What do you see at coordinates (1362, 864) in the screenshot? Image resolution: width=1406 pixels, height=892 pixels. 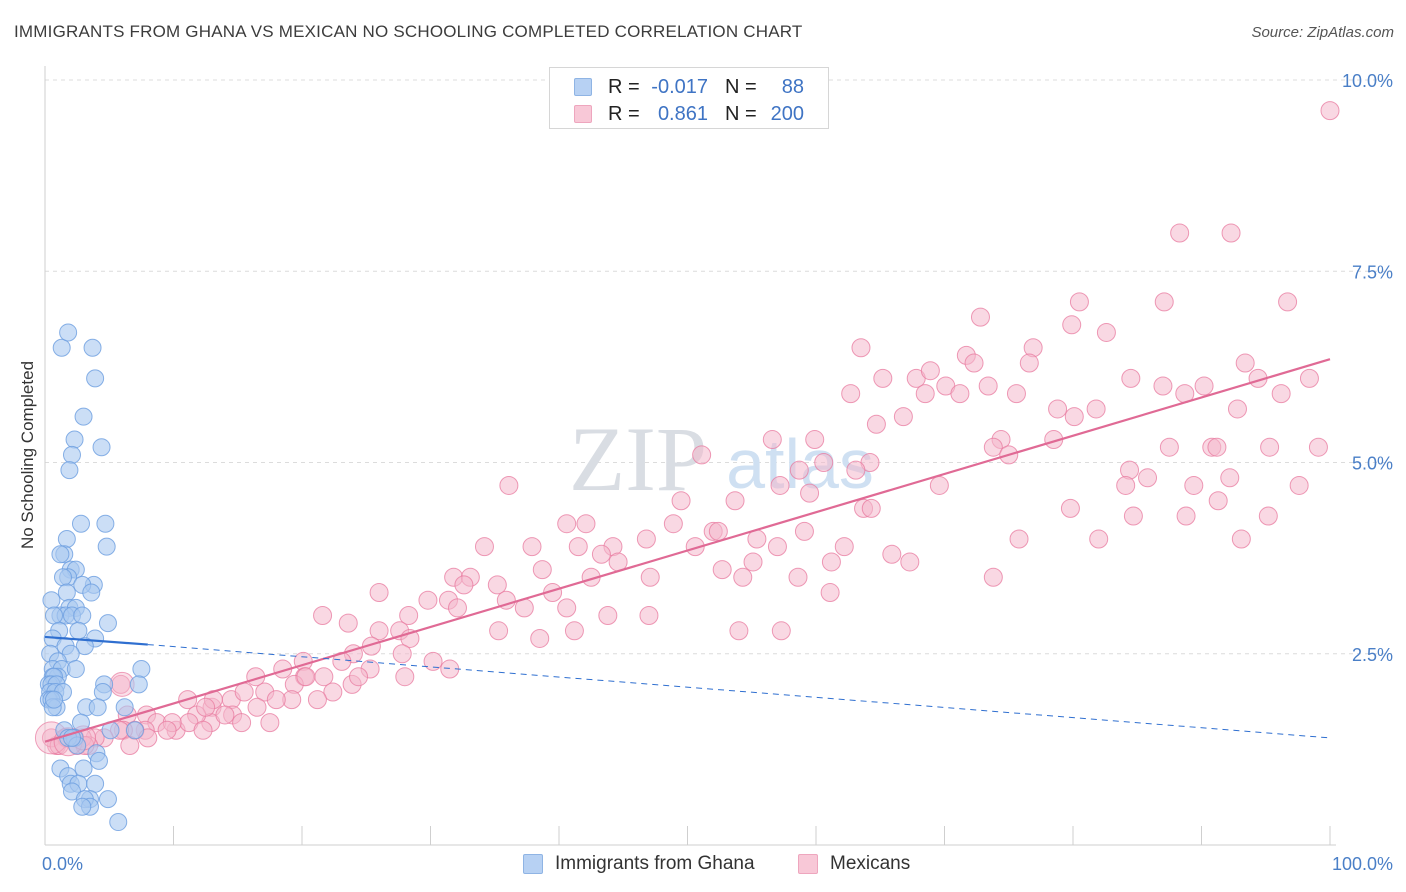 I see `x-tick-label-max: 100.0%` at bounding box center [1362, 864].